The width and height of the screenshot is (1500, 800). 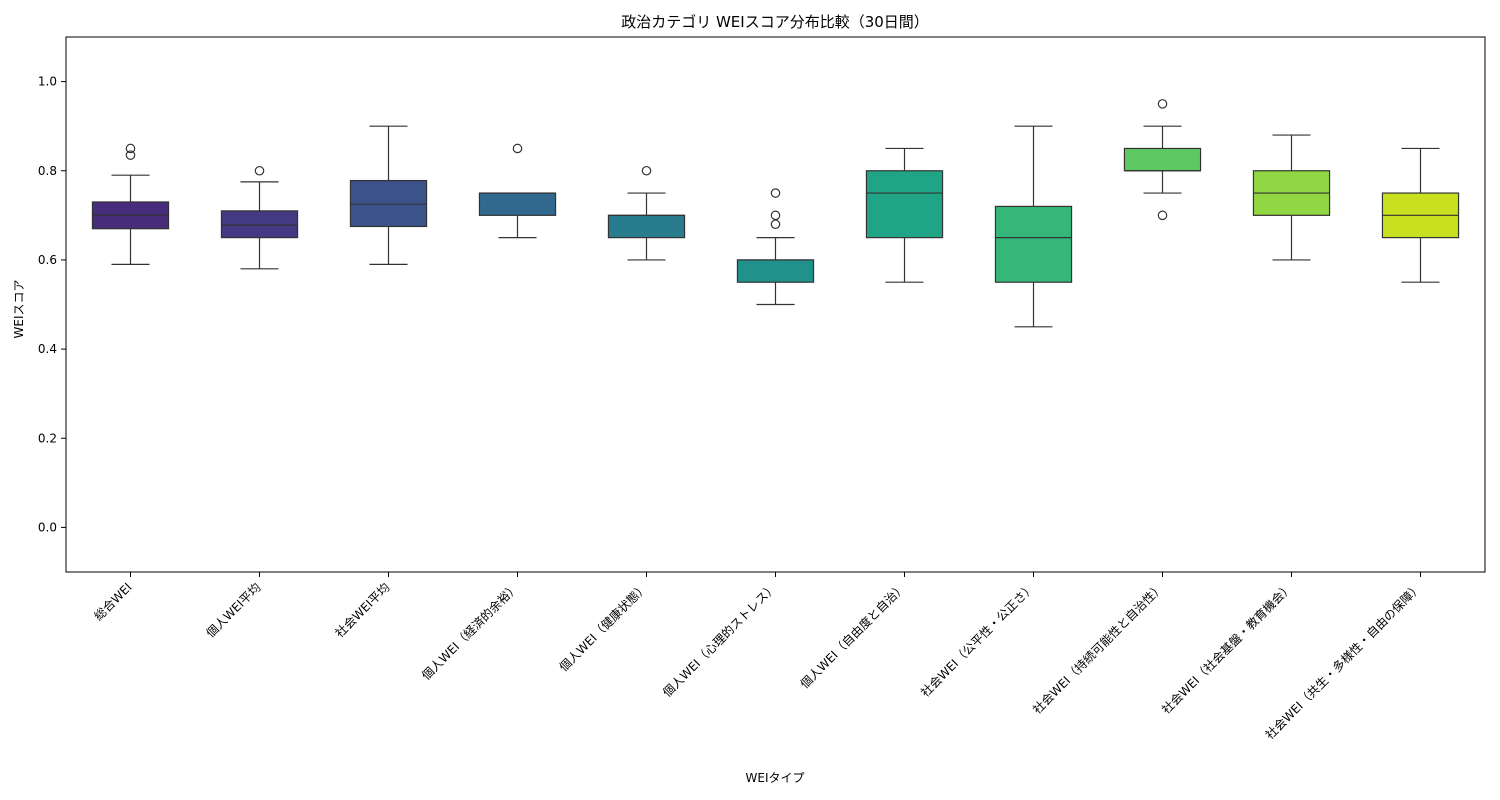 I want to click on x-tick-label: 個人WEI（健康状態）, so click(x=603, y=627).